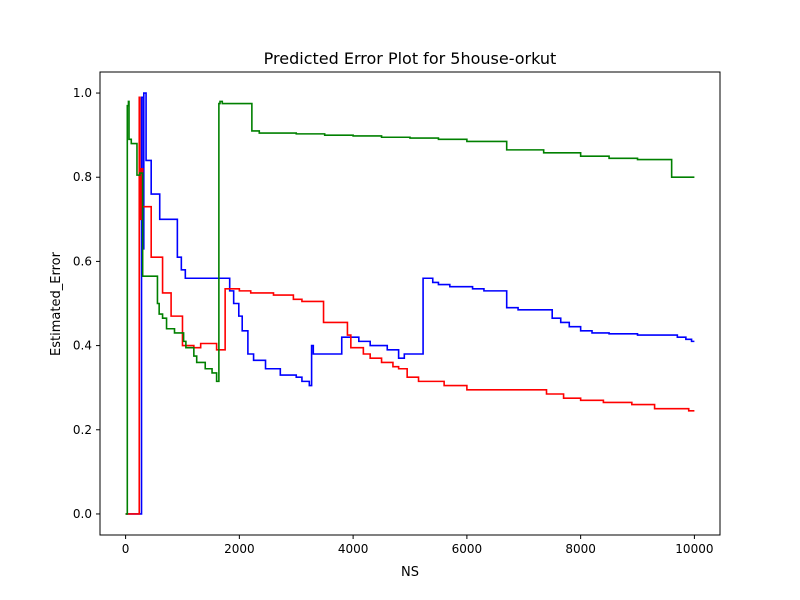 The image size is (800, 600). What do you see at coordinates (56, 303) in the screenshot?
I see `y-axis-label: Estimated_Error` at bounding box center [56, 303].